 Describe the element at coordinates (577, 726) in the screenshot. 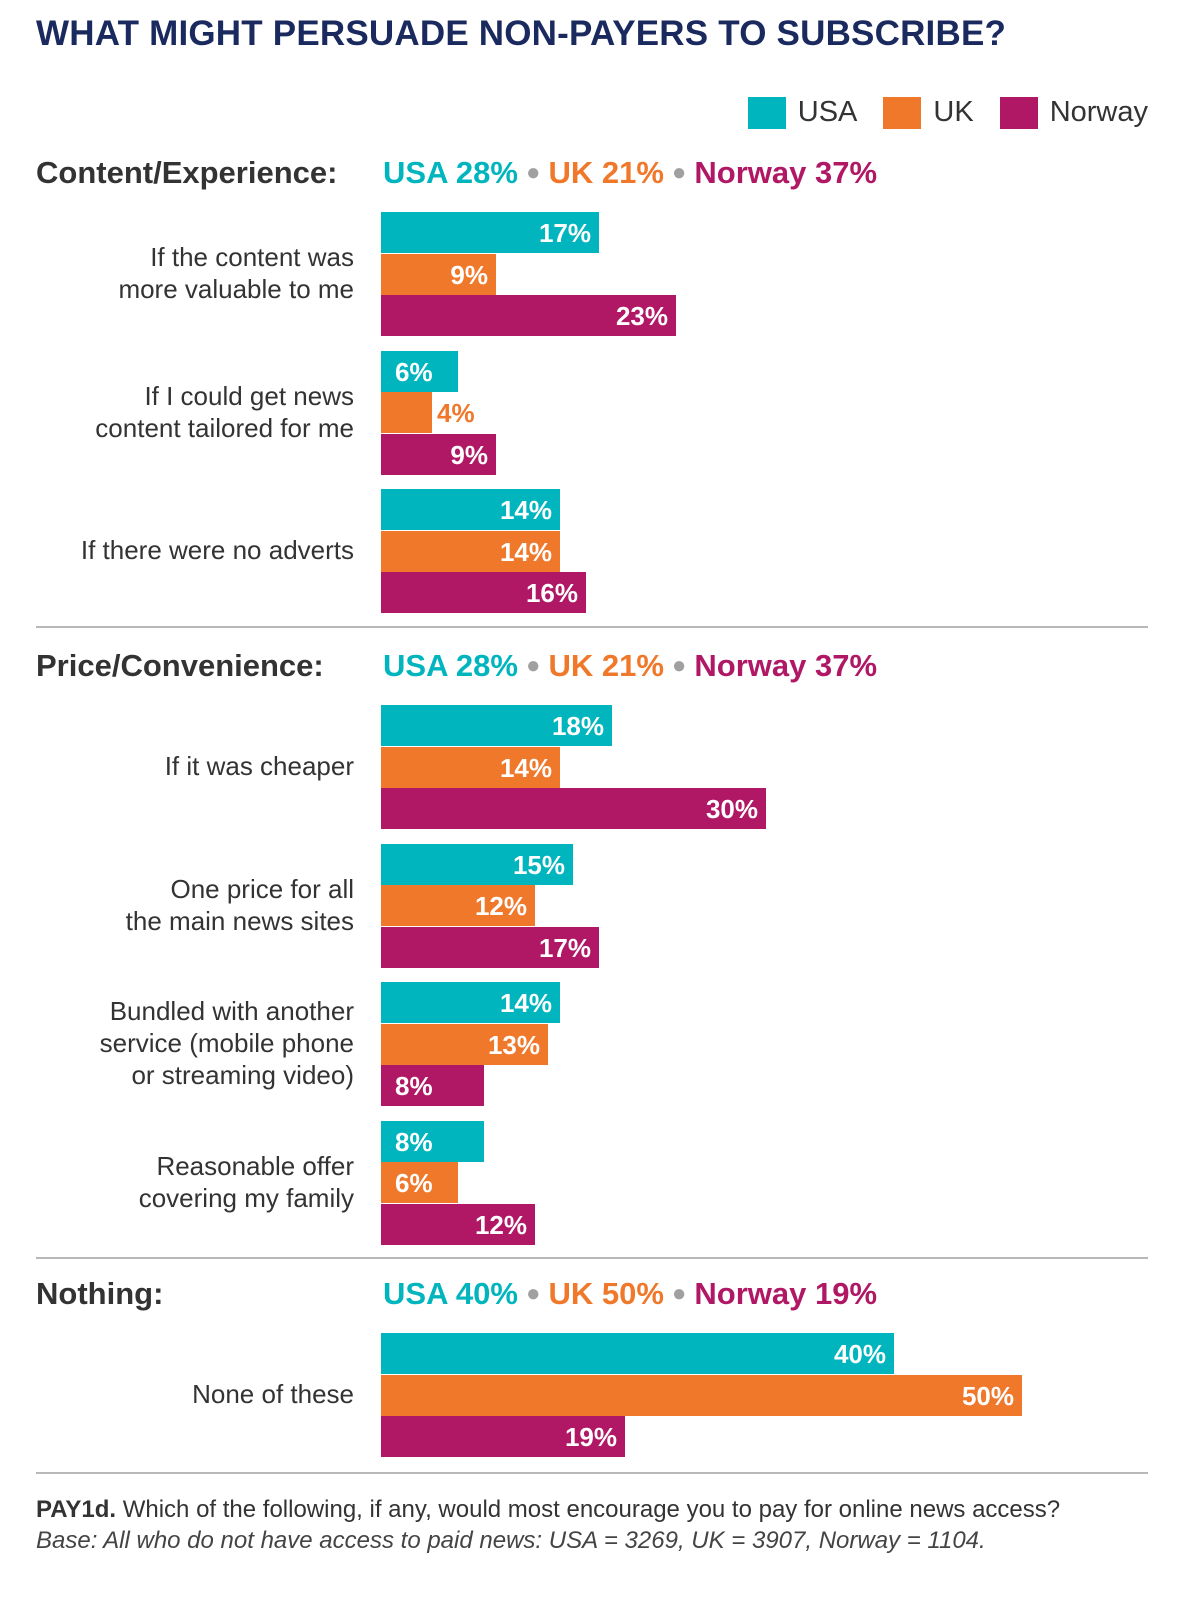

I see `bar-value-label: 18%` at that location.